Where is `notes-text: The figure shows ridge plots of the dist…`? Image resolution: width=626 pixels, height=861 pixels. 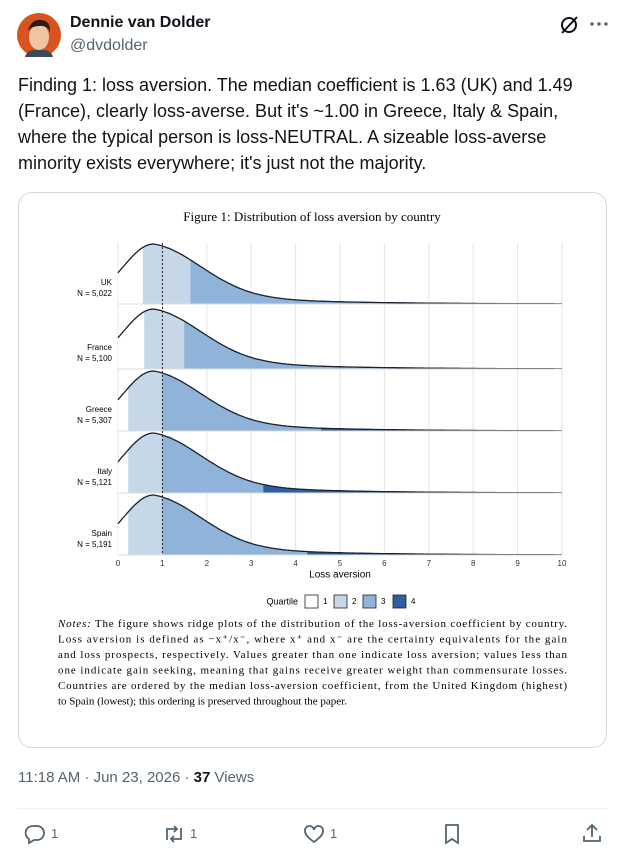 notes-text: The figure shows ridge plots of the dist… is located at coordinates (330, 624).